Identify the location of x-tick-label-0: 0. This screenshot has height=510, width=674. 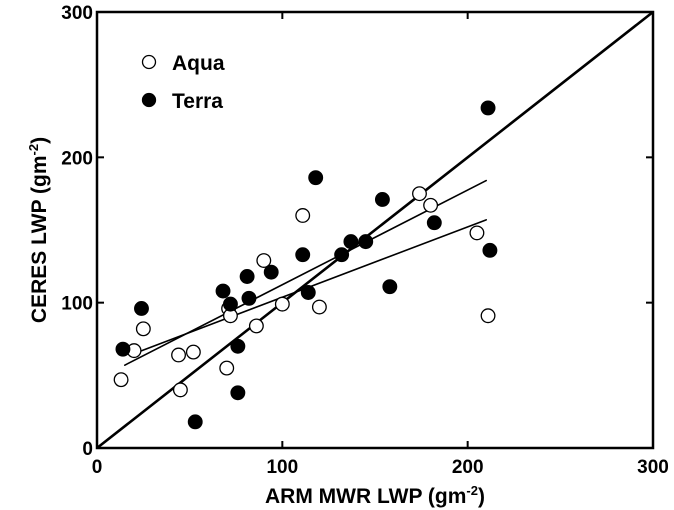
(97, 467).